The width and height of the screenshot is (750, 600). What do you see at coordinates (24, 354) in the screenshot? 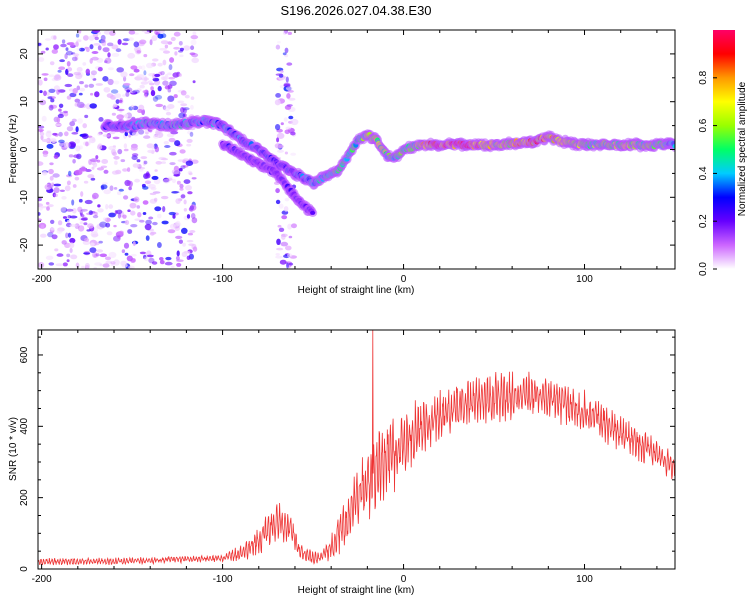
I see `y-tick-label: 600` at bounding box center [24, 354].